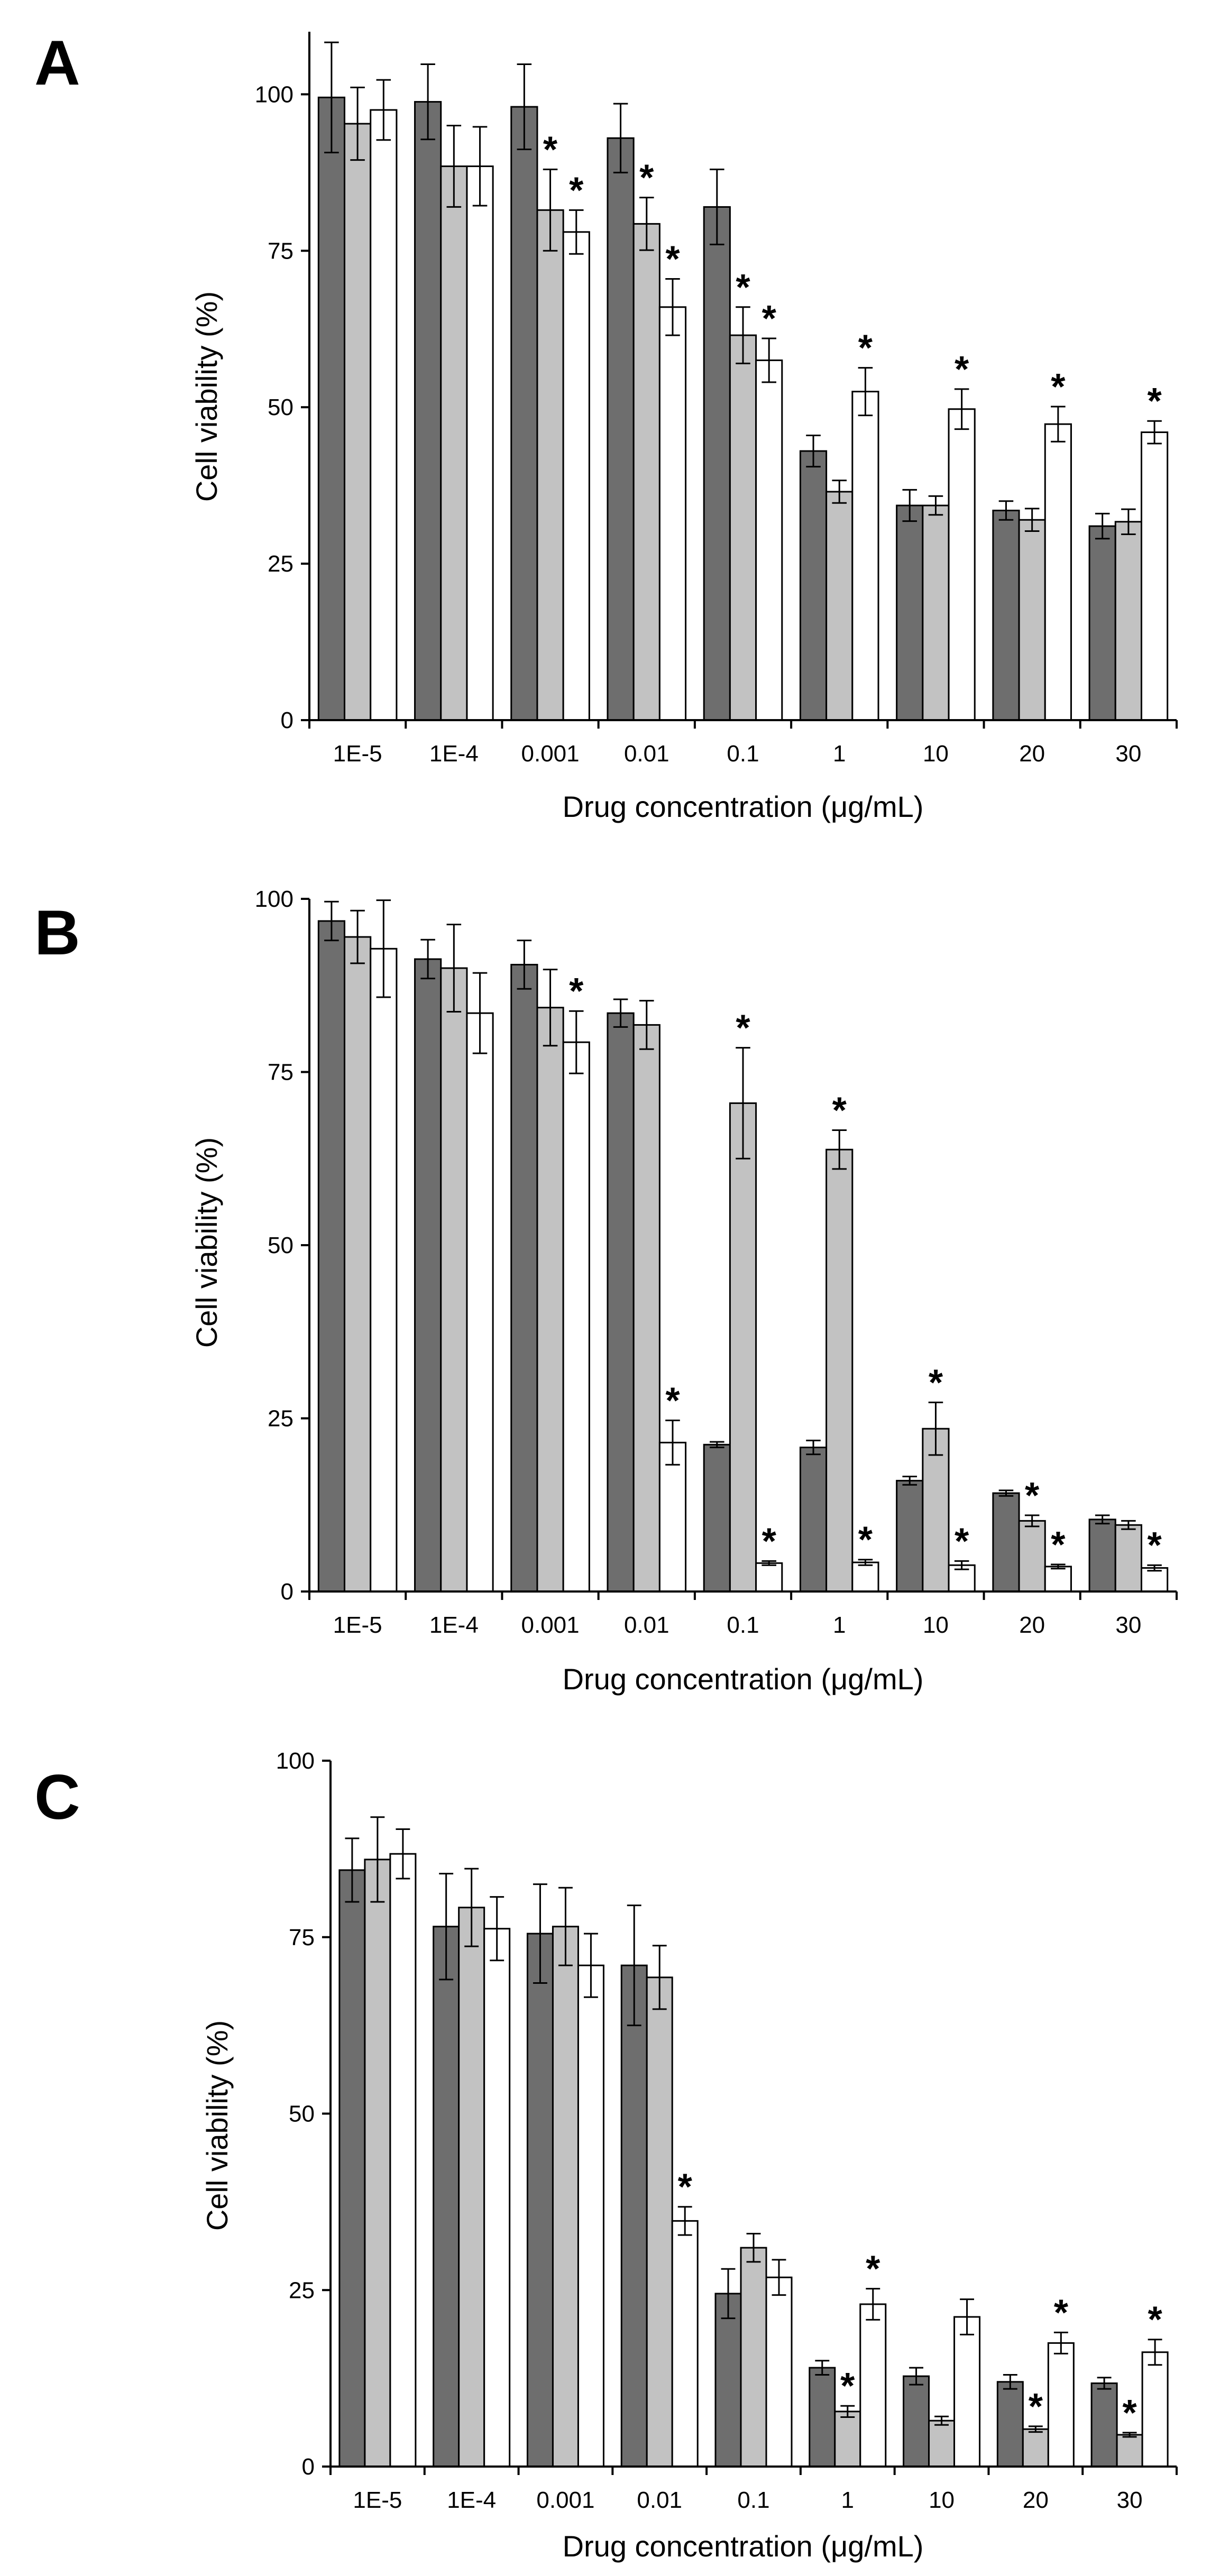 This screenshot has width=1211, height=2576. Describe the element at coordinates (550, 1008) in the screenshot. I see `panel-b-errorbar-s2-0.001` at that location.